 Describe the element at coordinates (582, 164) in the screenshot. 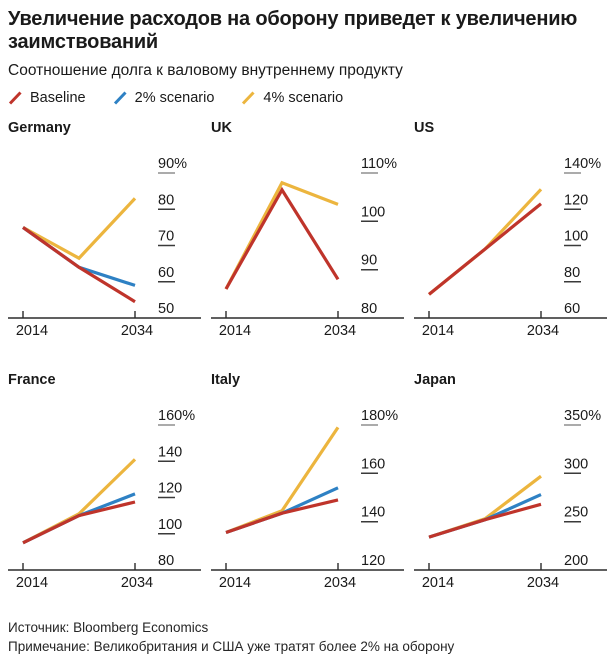

I see `y-axis-label: 140%` at that location.